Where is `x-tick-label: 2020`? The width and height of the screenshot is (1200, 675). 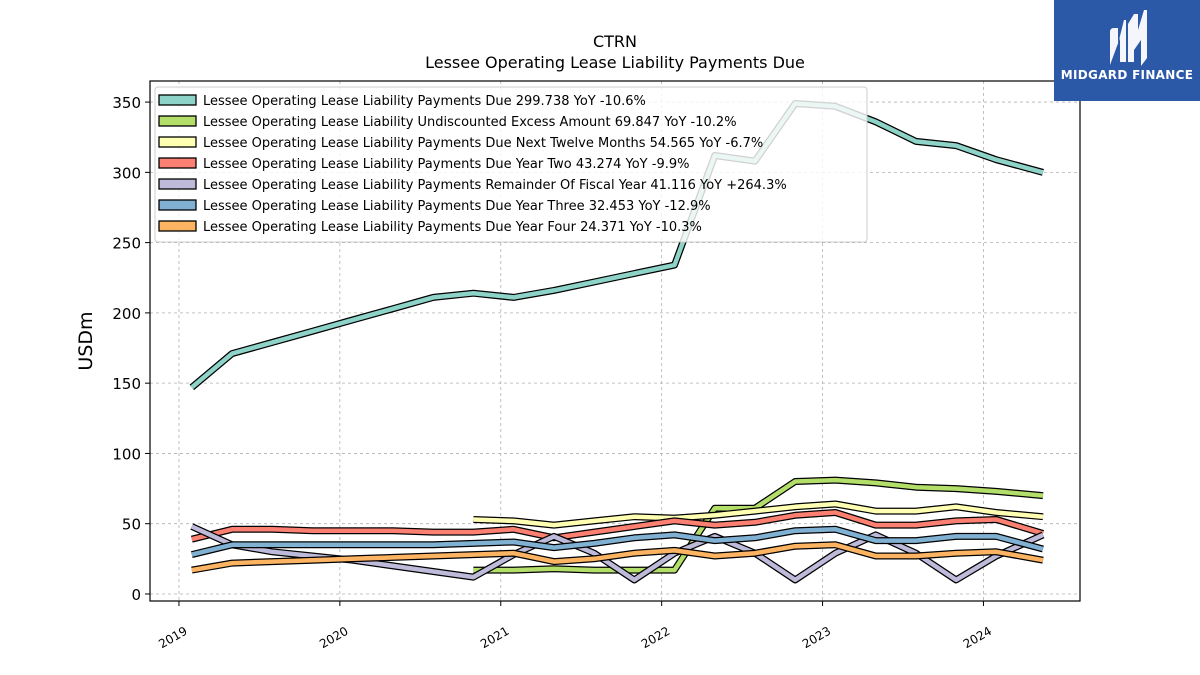
x-tick-label: 2020 is located at coordinates (333, 637).